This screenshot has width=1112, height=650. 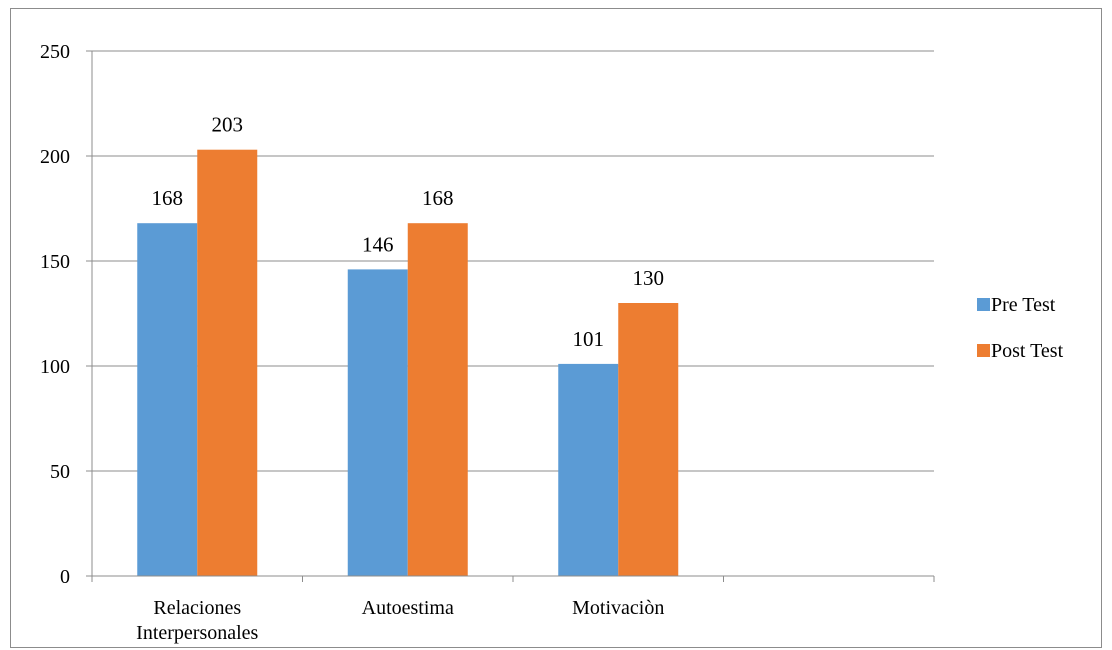 What do you see at coordinates (378, 244) in the screenshot?
I see `data-label: 146` at bounding box center [378, 244].